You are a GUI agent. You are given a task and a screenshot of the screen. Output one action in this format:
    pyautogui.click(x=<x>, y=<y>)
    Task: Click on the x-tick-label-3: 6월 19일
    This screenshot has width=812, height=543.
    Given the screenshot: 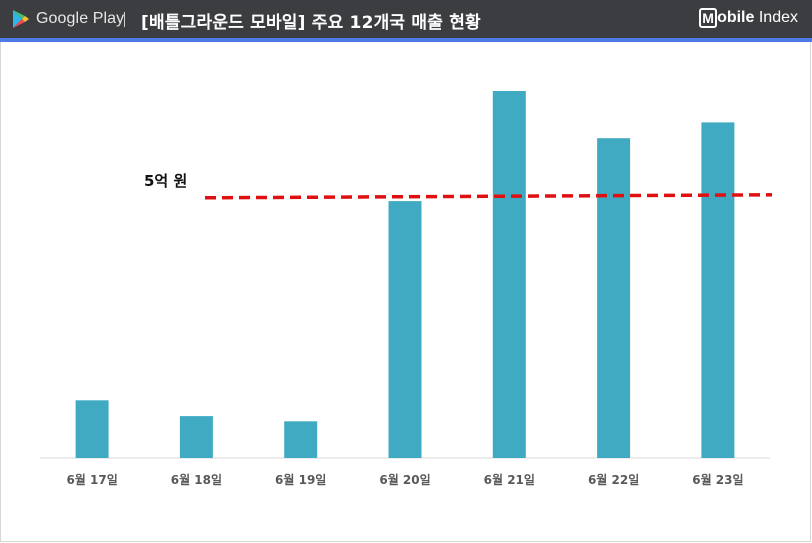 What is the action you would take?
    pyautogui.click(x=300, y=479)
    